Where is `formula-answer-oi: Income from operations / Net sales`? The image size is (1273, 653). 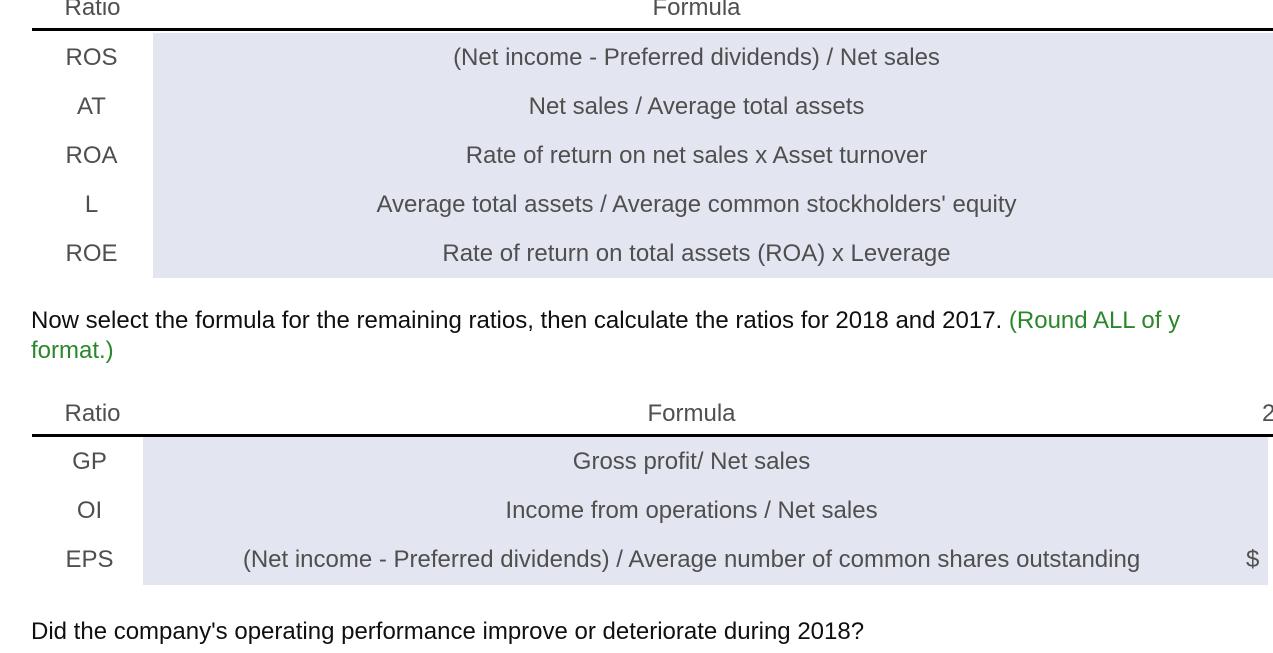 formula-answer-oi: Income from operations / Net sales is located at coordinates (691, 510).